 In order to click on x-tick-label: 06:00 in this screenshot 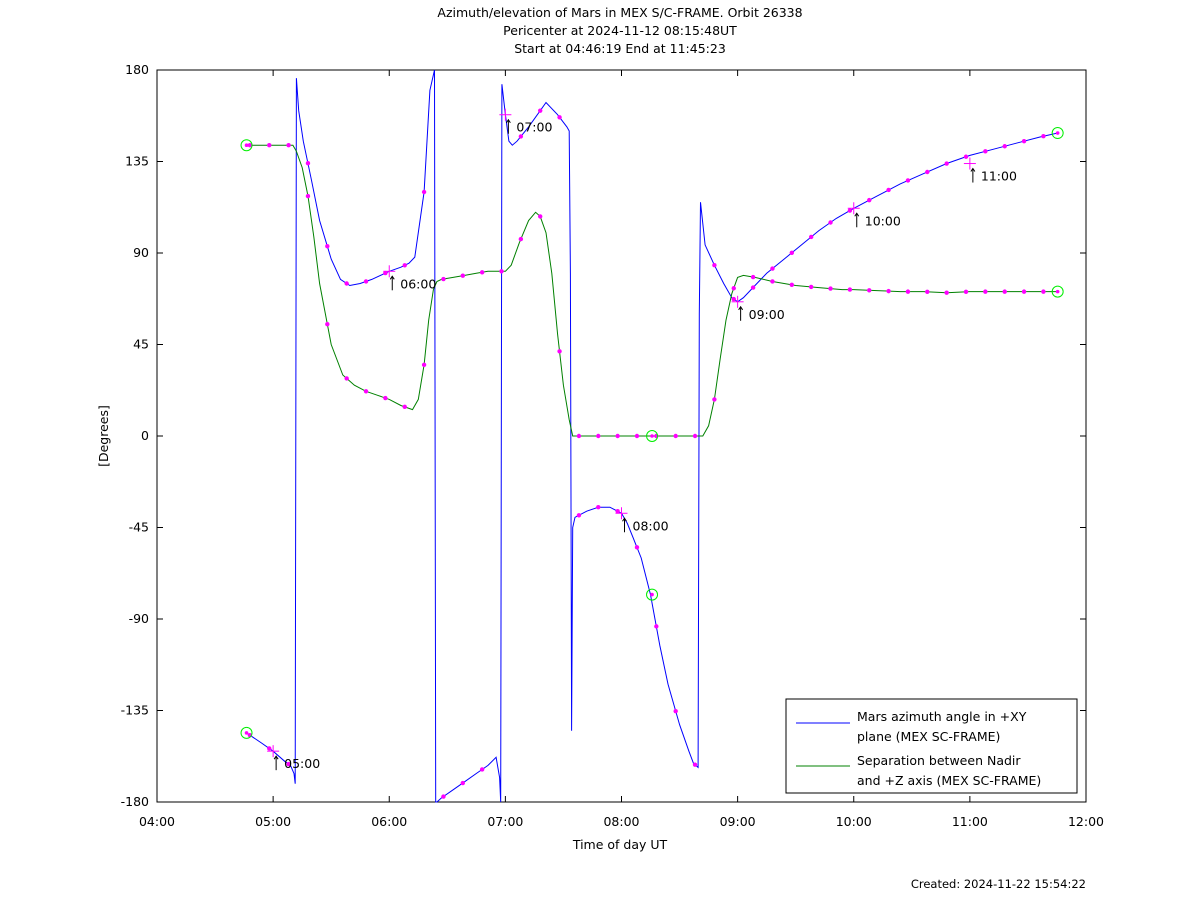, I will do `click(389, 821)`.